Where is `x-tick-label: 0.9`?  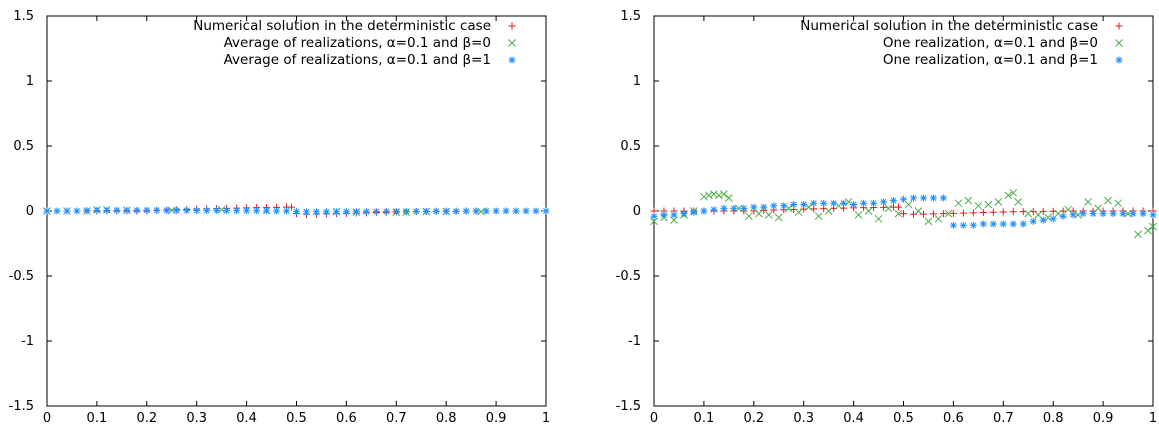 x-tick-label: 0.9 is located at coordinates (496, 418).